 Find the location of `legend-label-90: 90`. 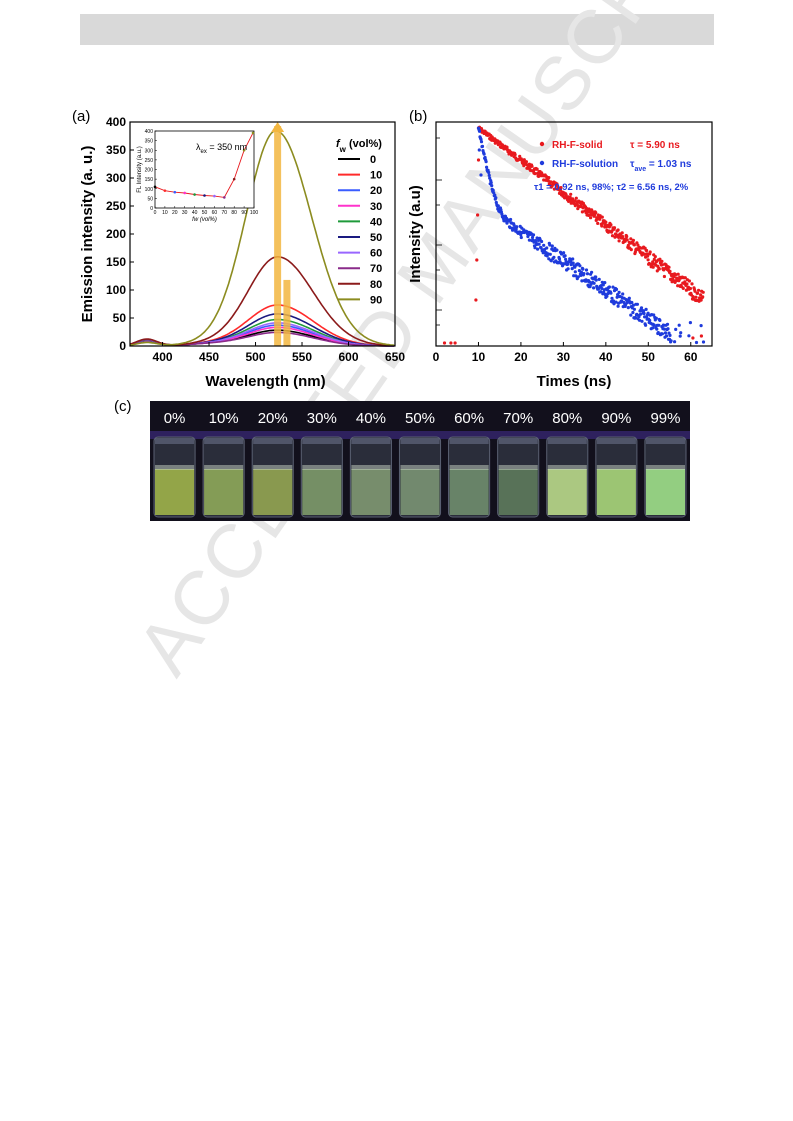

legend-label-90: 90 is located at coordinates (376, 300).